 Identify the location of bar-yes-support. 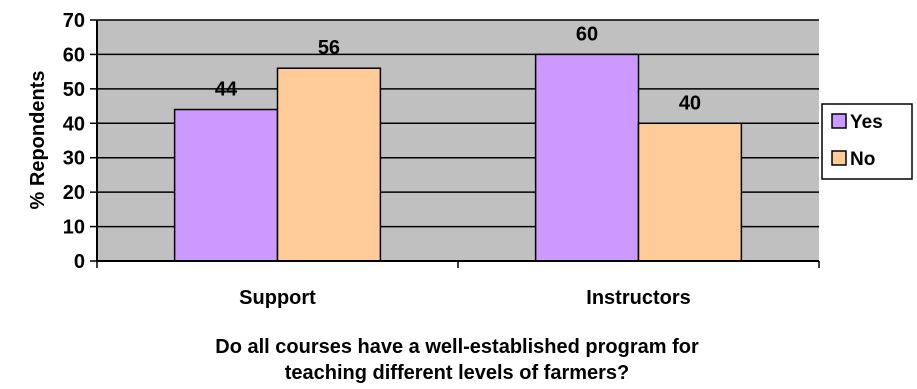
(226, 185).